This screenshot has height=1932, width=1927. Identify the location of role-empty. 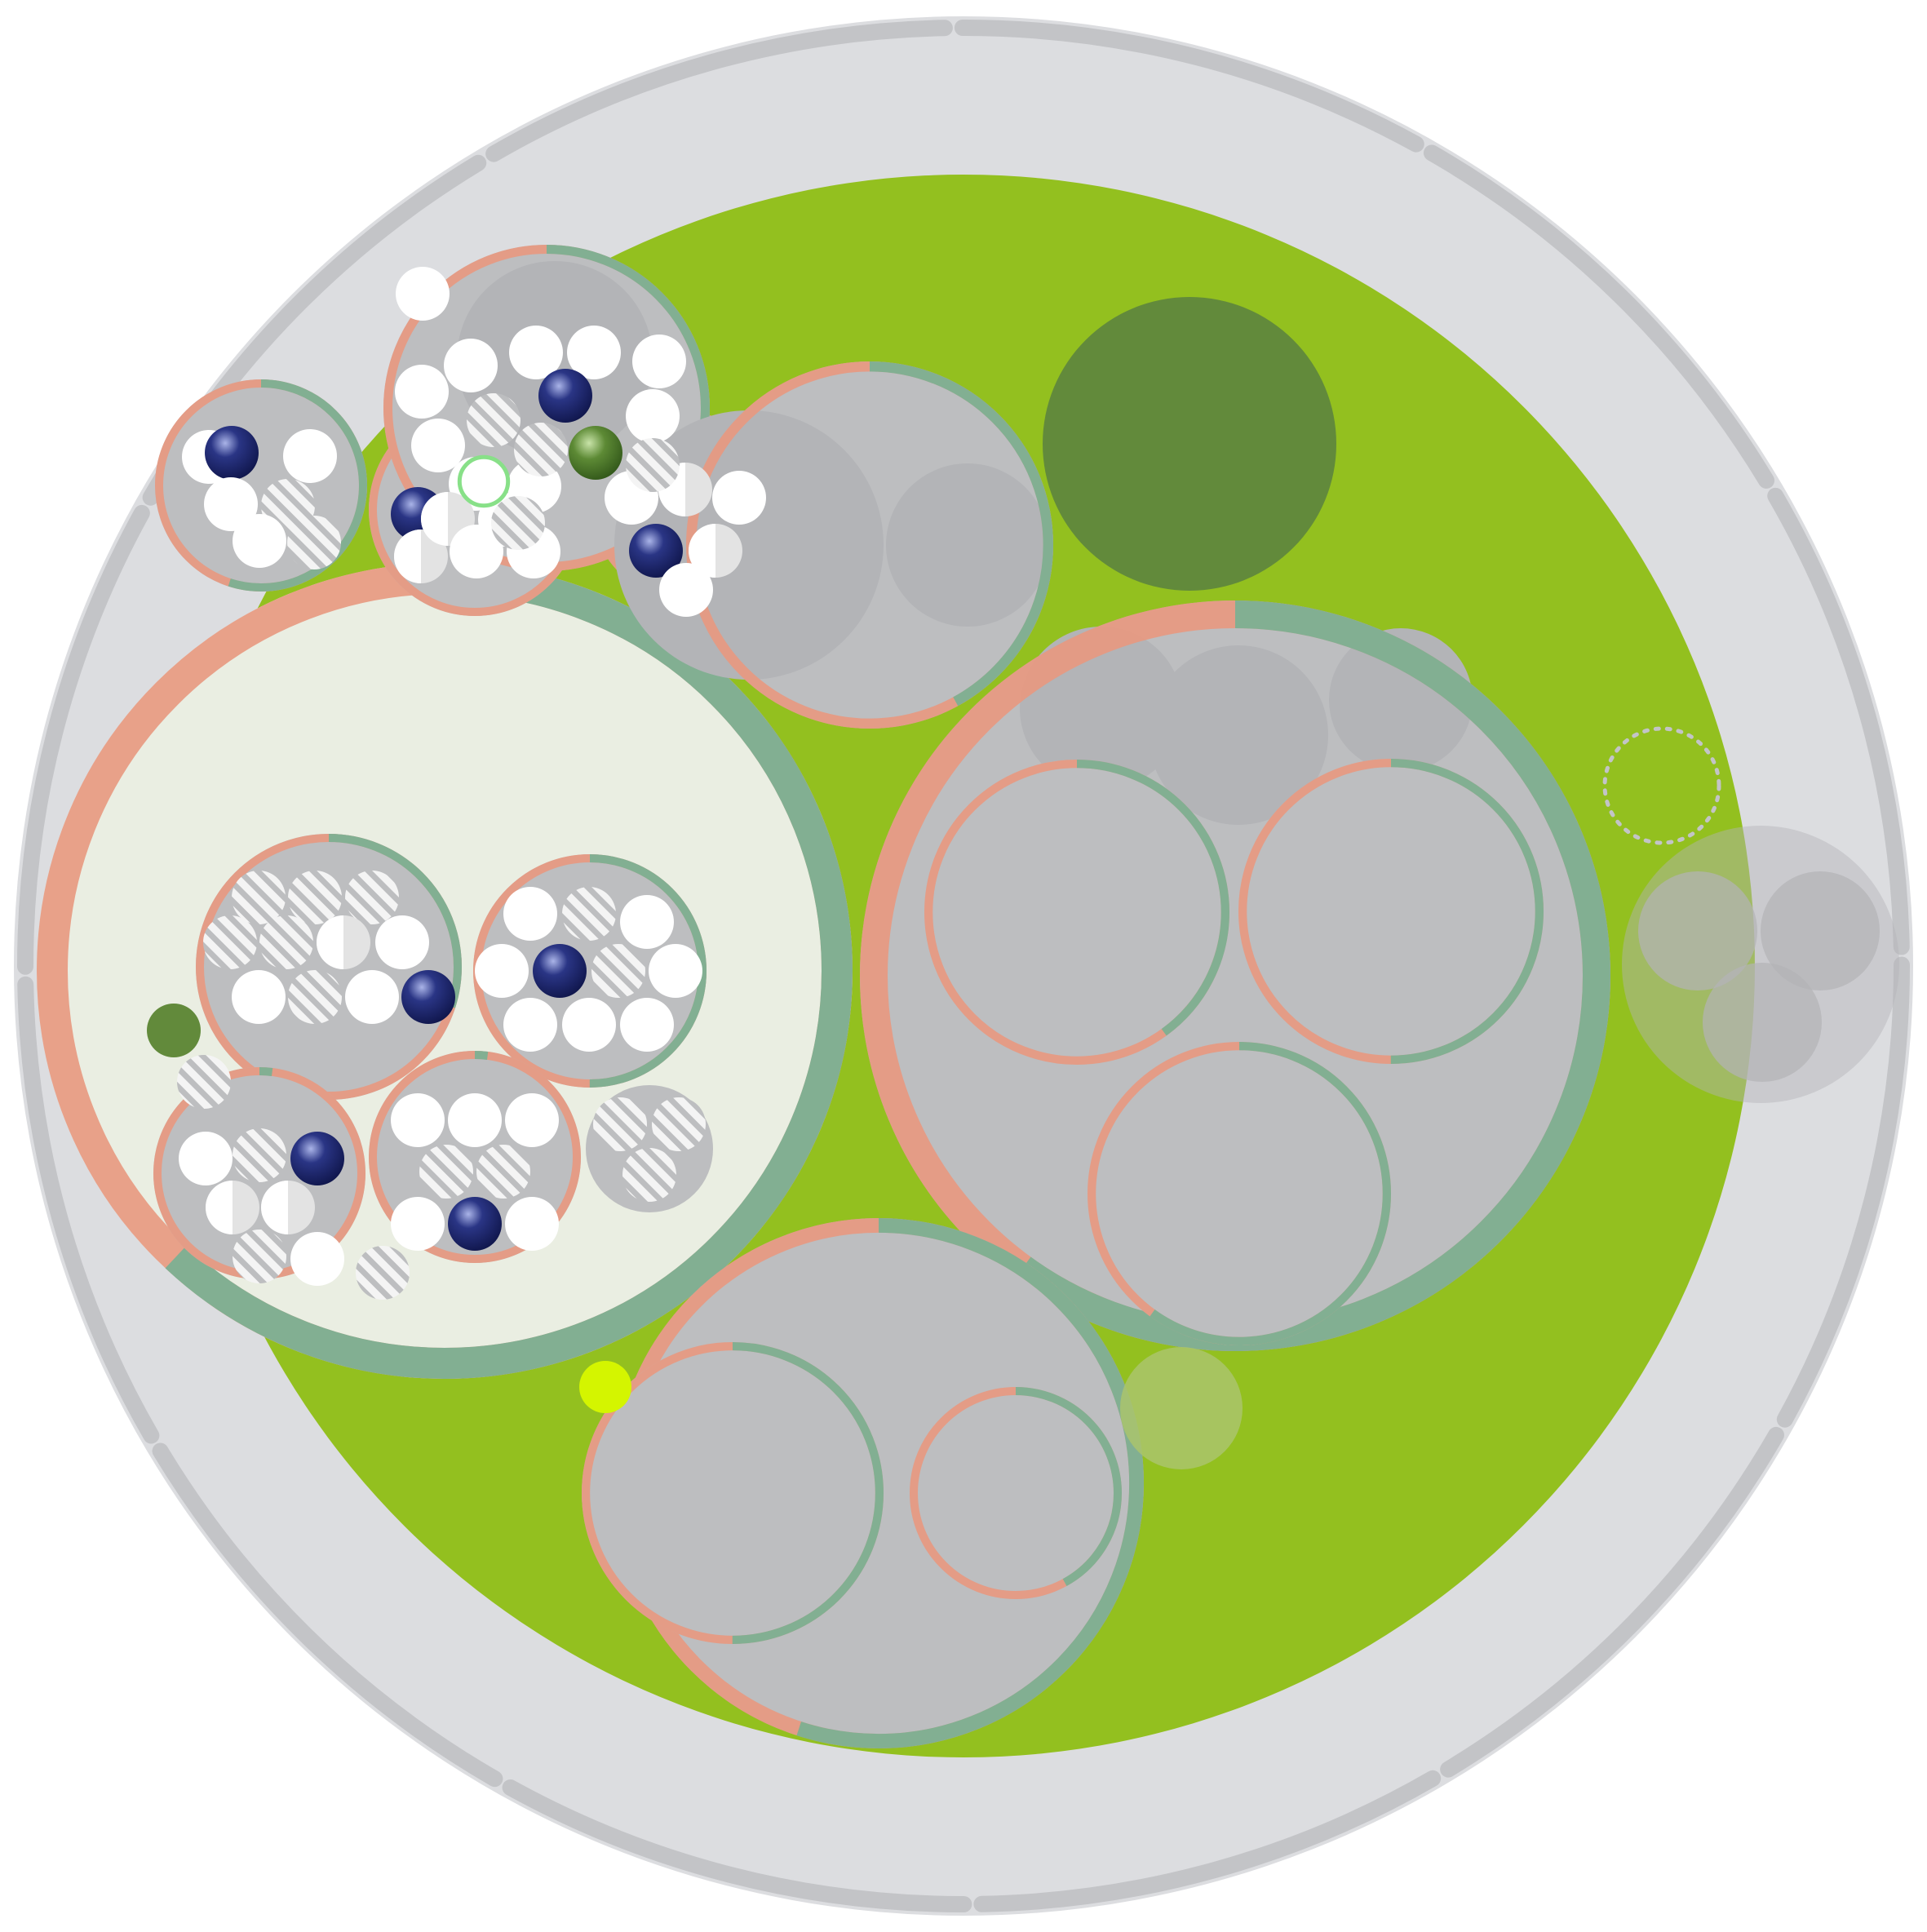
(484, 481).